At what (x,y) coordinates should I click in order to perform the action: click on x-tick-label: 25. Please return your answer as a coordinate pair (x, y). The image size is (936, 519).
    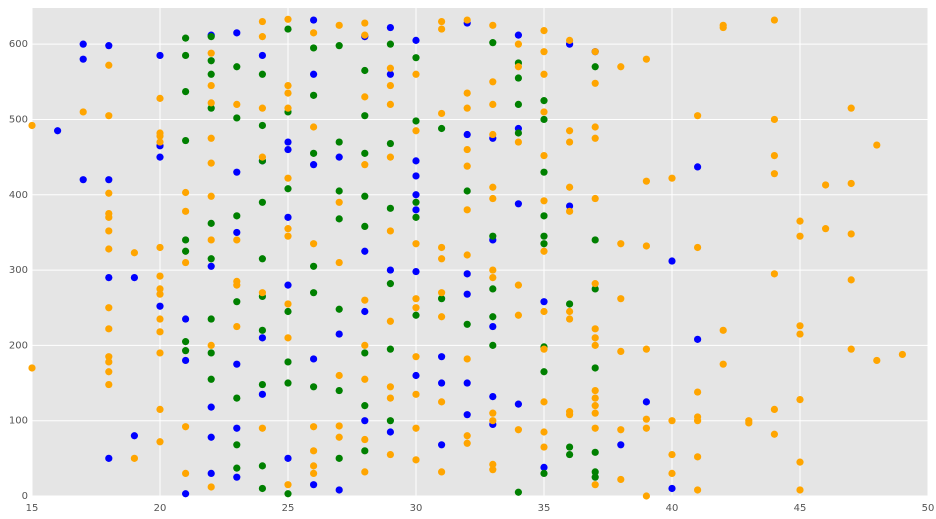
    Looking at the image, I should click on (288, 508).